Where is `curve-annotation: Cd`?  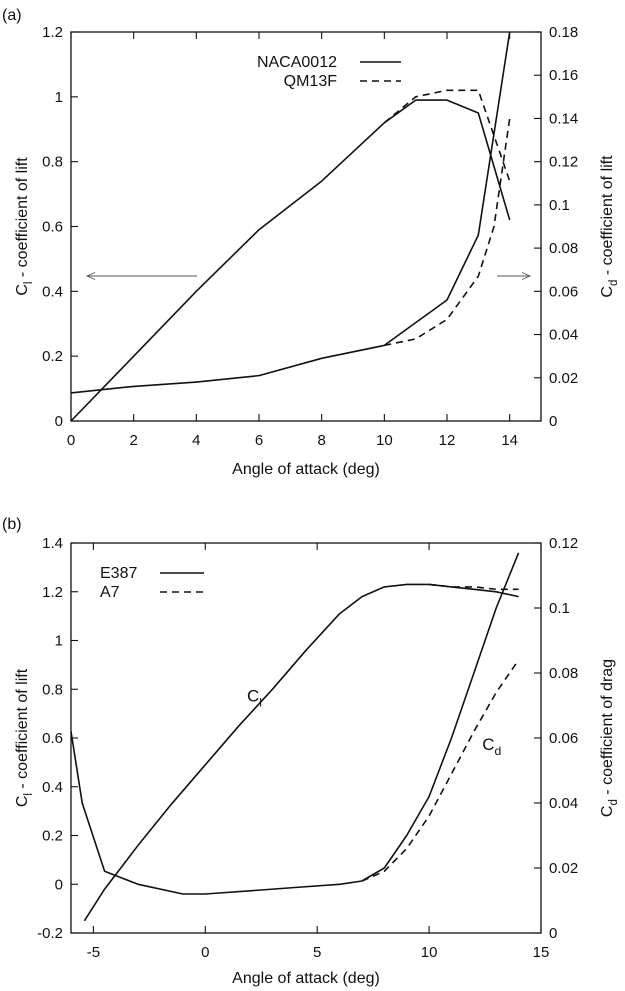 curve-annotation: Cd is located at coordinates (491, 746).